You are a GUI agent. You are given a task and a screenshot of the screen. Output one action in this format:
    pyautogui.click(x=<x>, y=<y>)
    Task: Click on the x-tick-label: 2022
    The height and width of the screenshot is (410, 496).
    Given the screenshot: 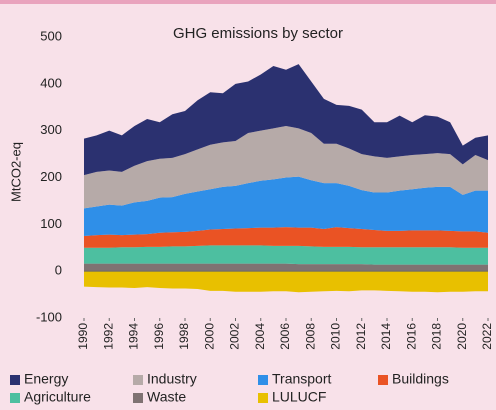 What is the action you would take?
    pyautogui.click(x=487, y=336)
    